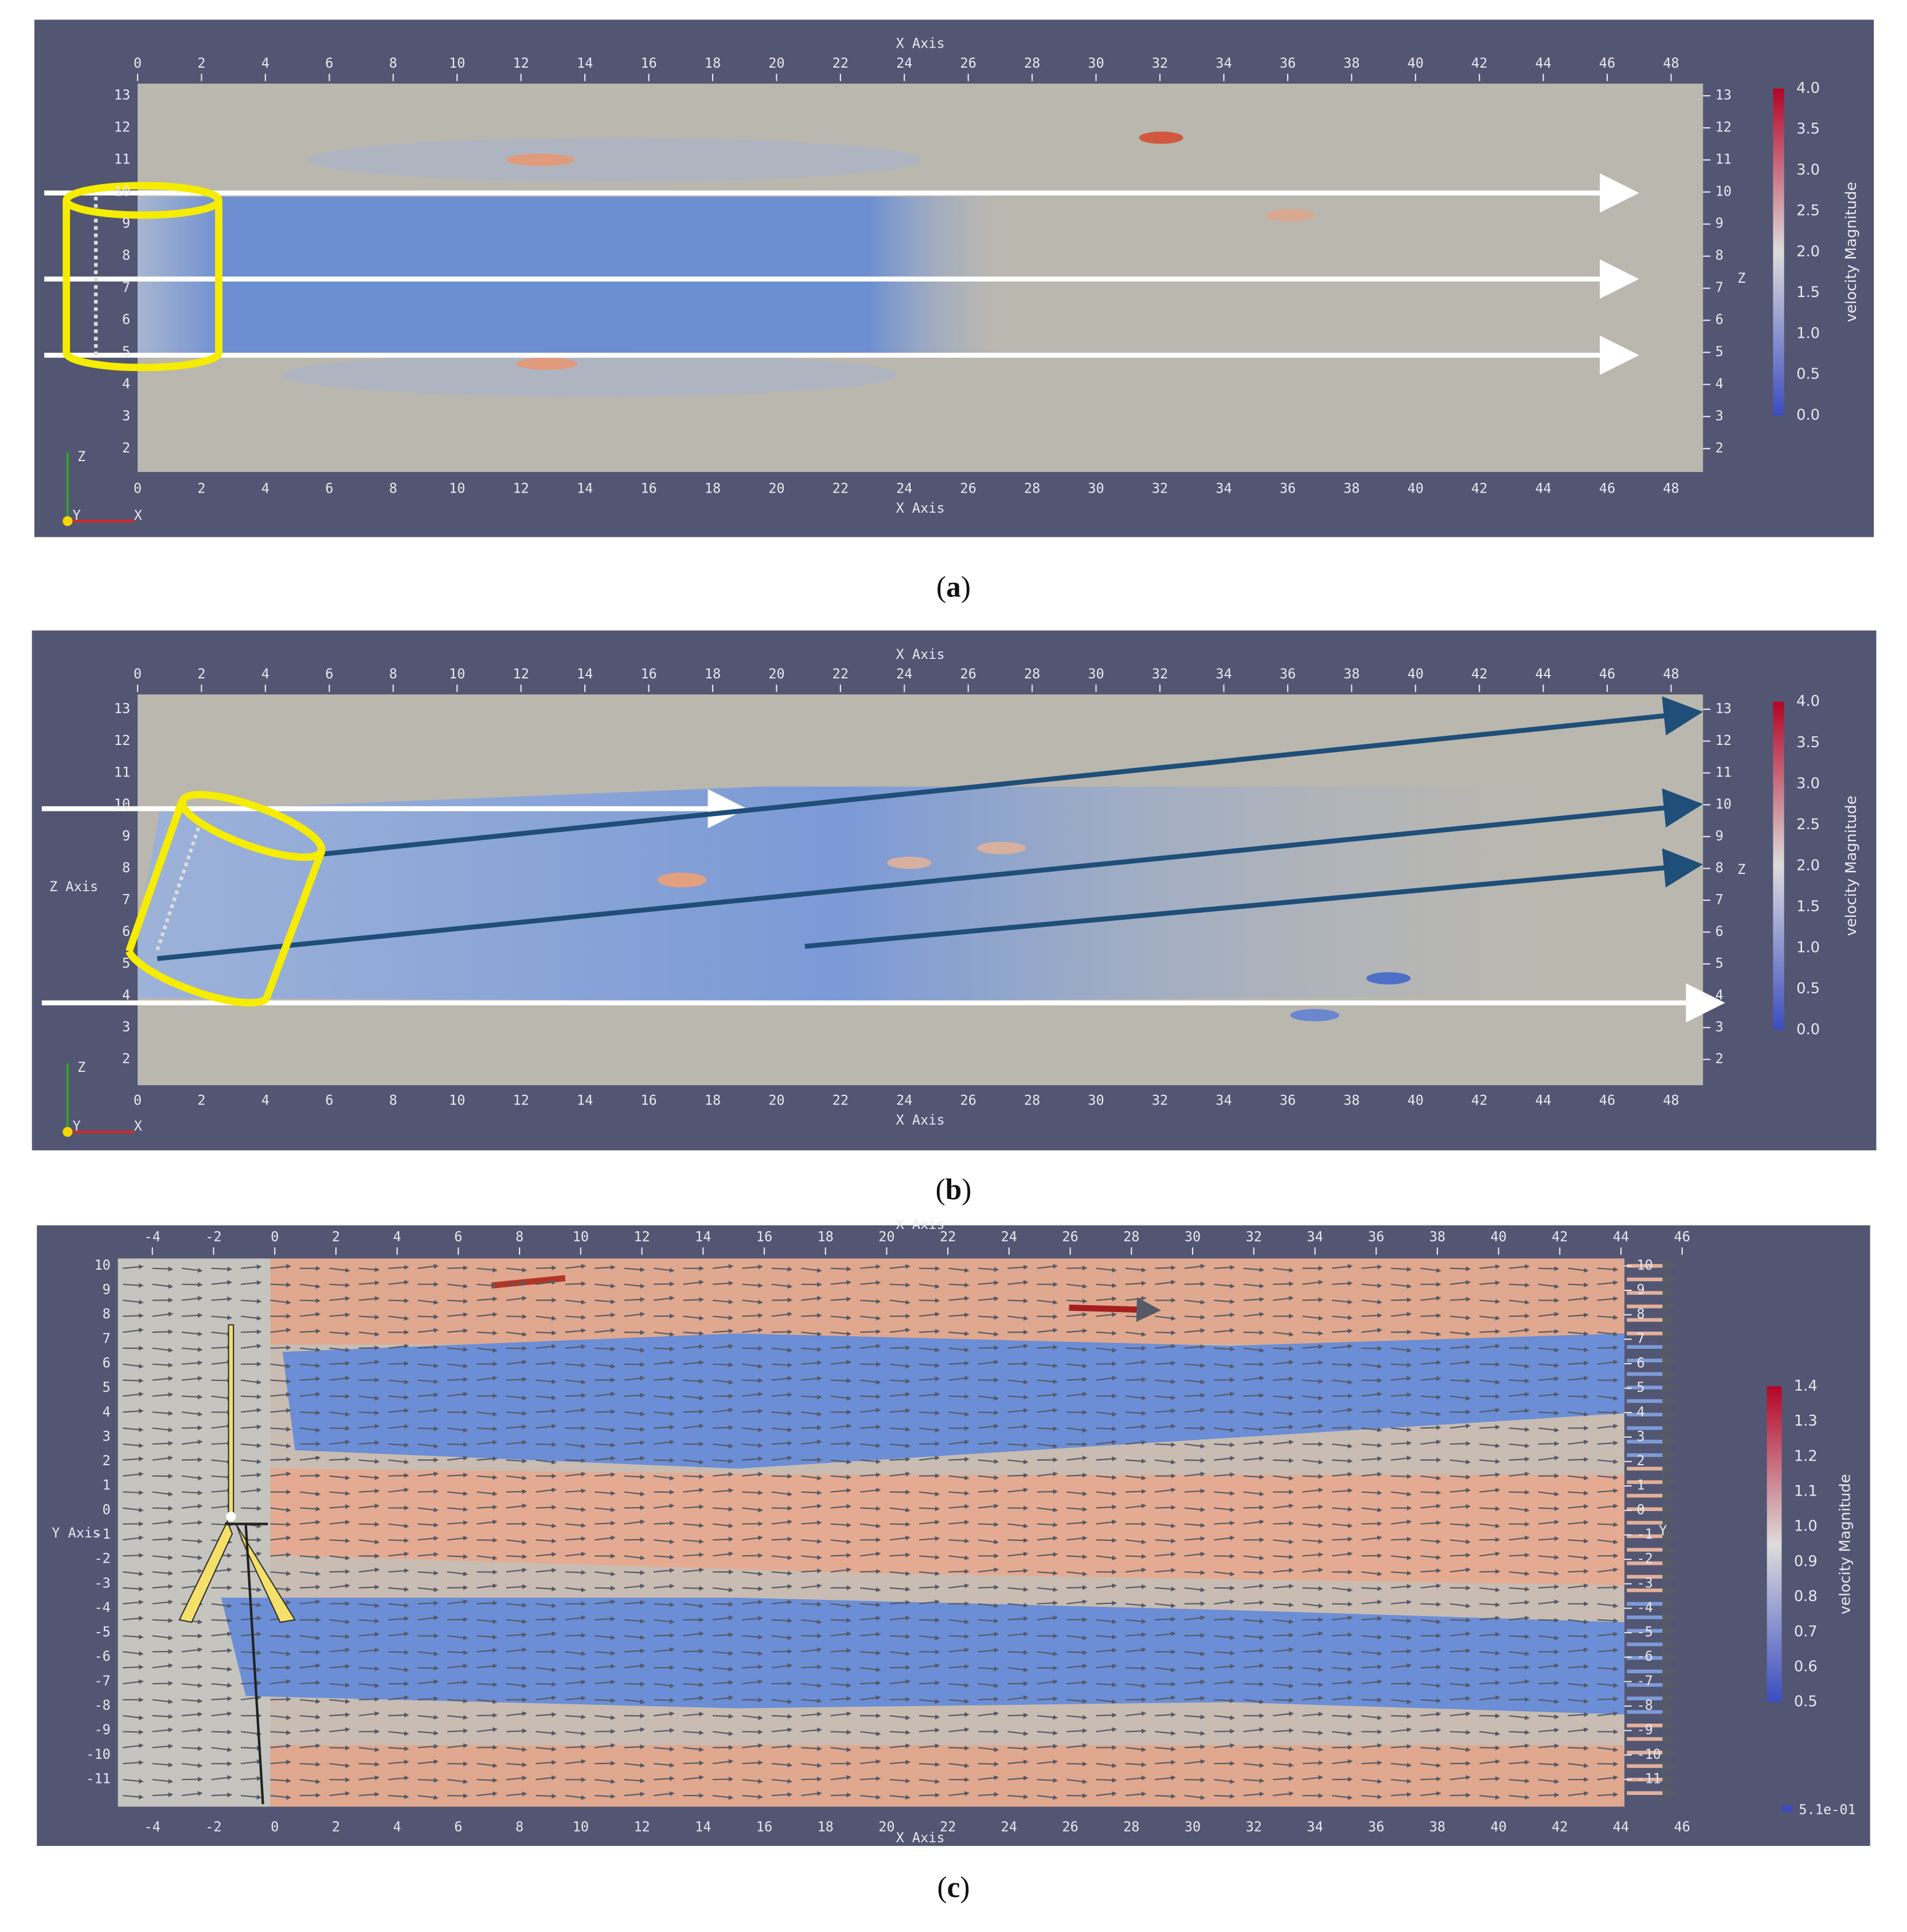  I want to click on x-tick-label: 16, so click(764, 1827).